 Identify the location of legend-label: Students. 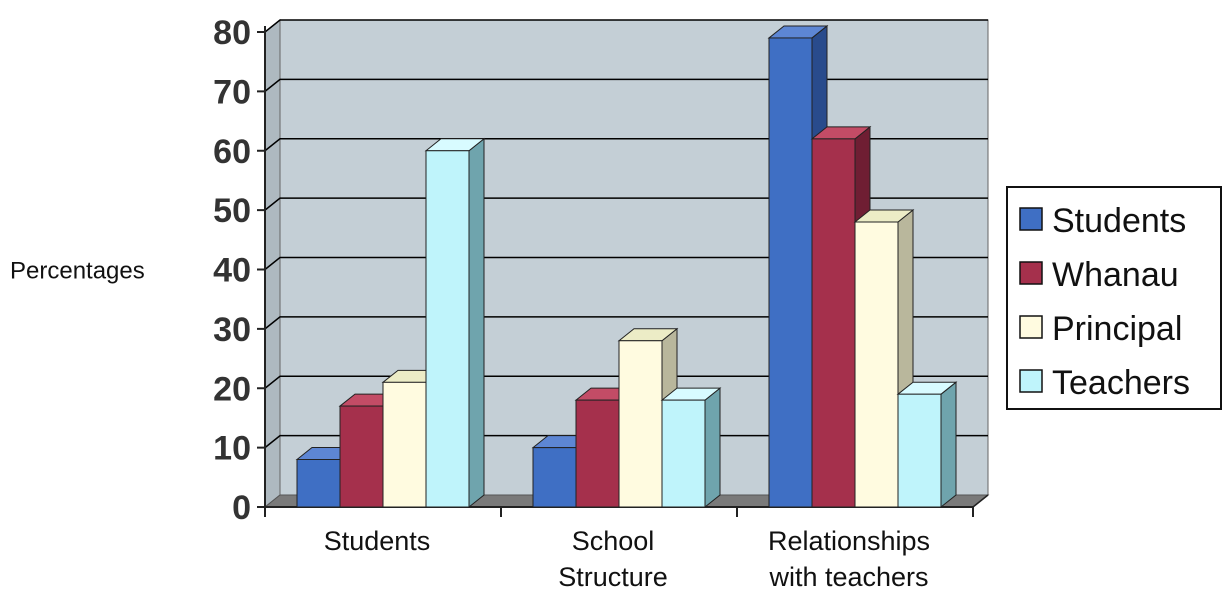
(1119, 221).